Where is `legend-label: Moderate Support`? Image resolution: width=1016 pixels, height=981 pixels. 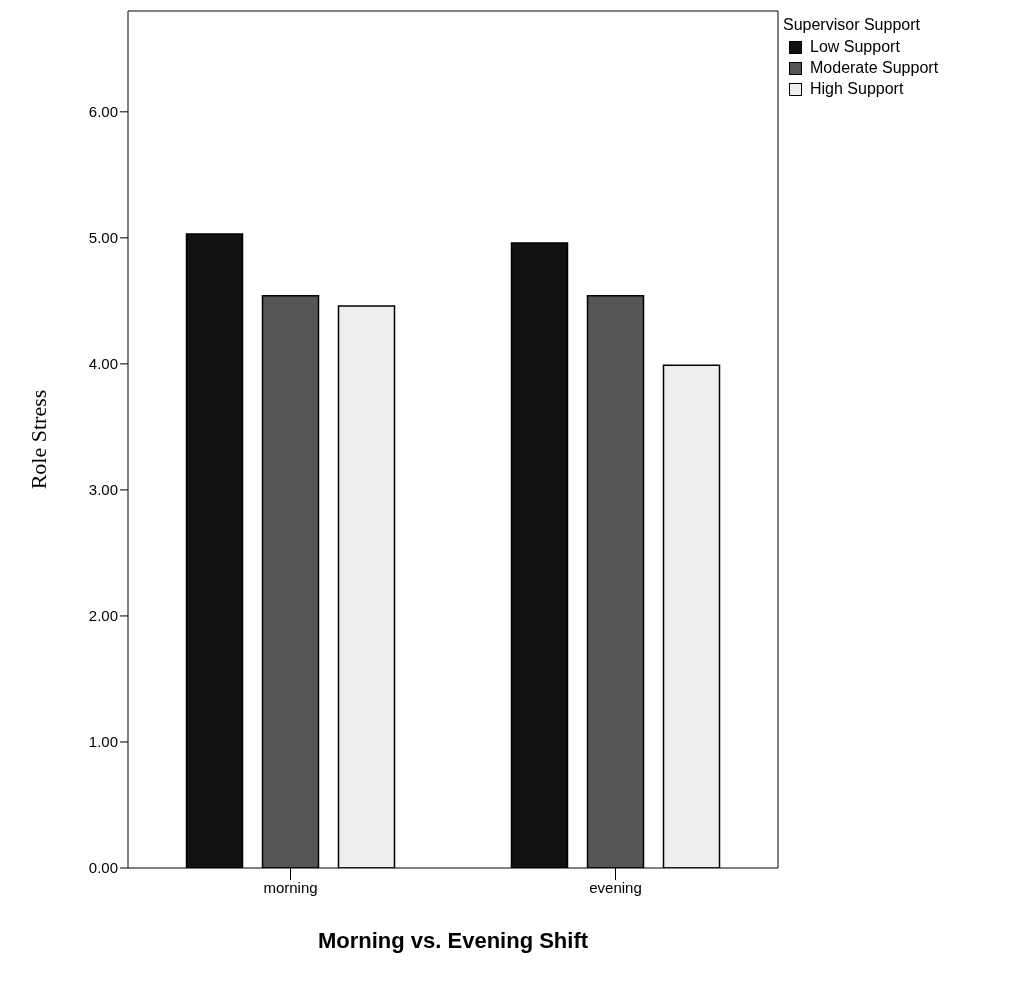
legend-label: Moderate Support is located at coordinates (874, 68).